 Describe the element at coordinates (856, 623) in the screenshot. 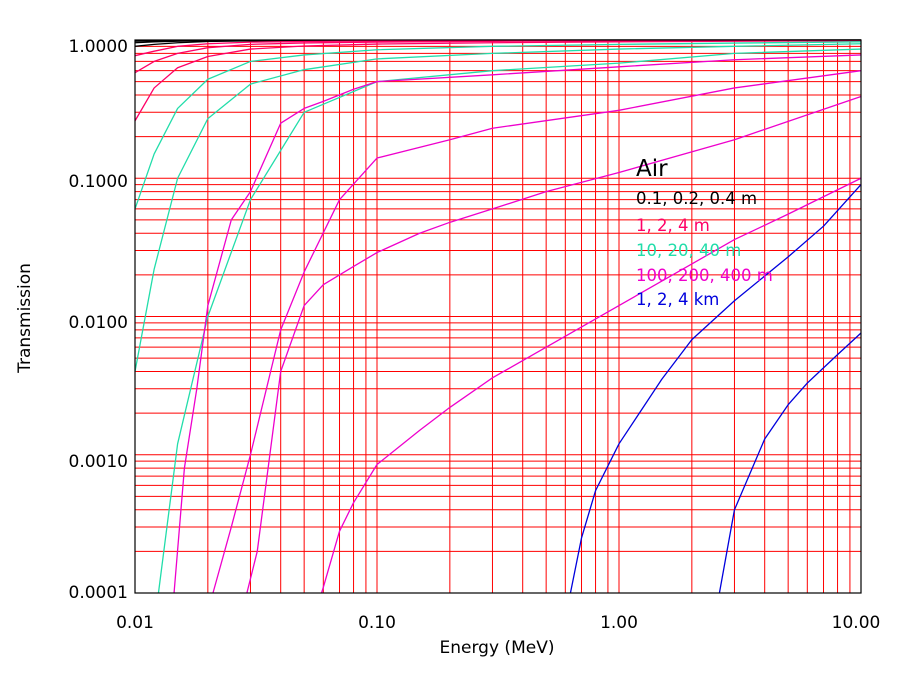

I see `x-tick-label: 10.00` at that location.